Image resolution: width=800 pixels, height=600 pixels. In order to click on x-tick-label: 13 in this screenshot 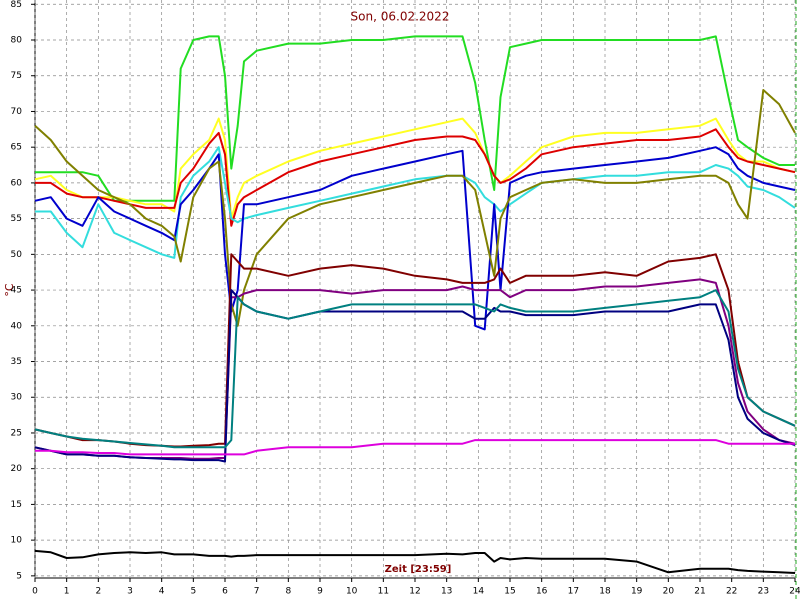, I will do `click(446, 592)`.